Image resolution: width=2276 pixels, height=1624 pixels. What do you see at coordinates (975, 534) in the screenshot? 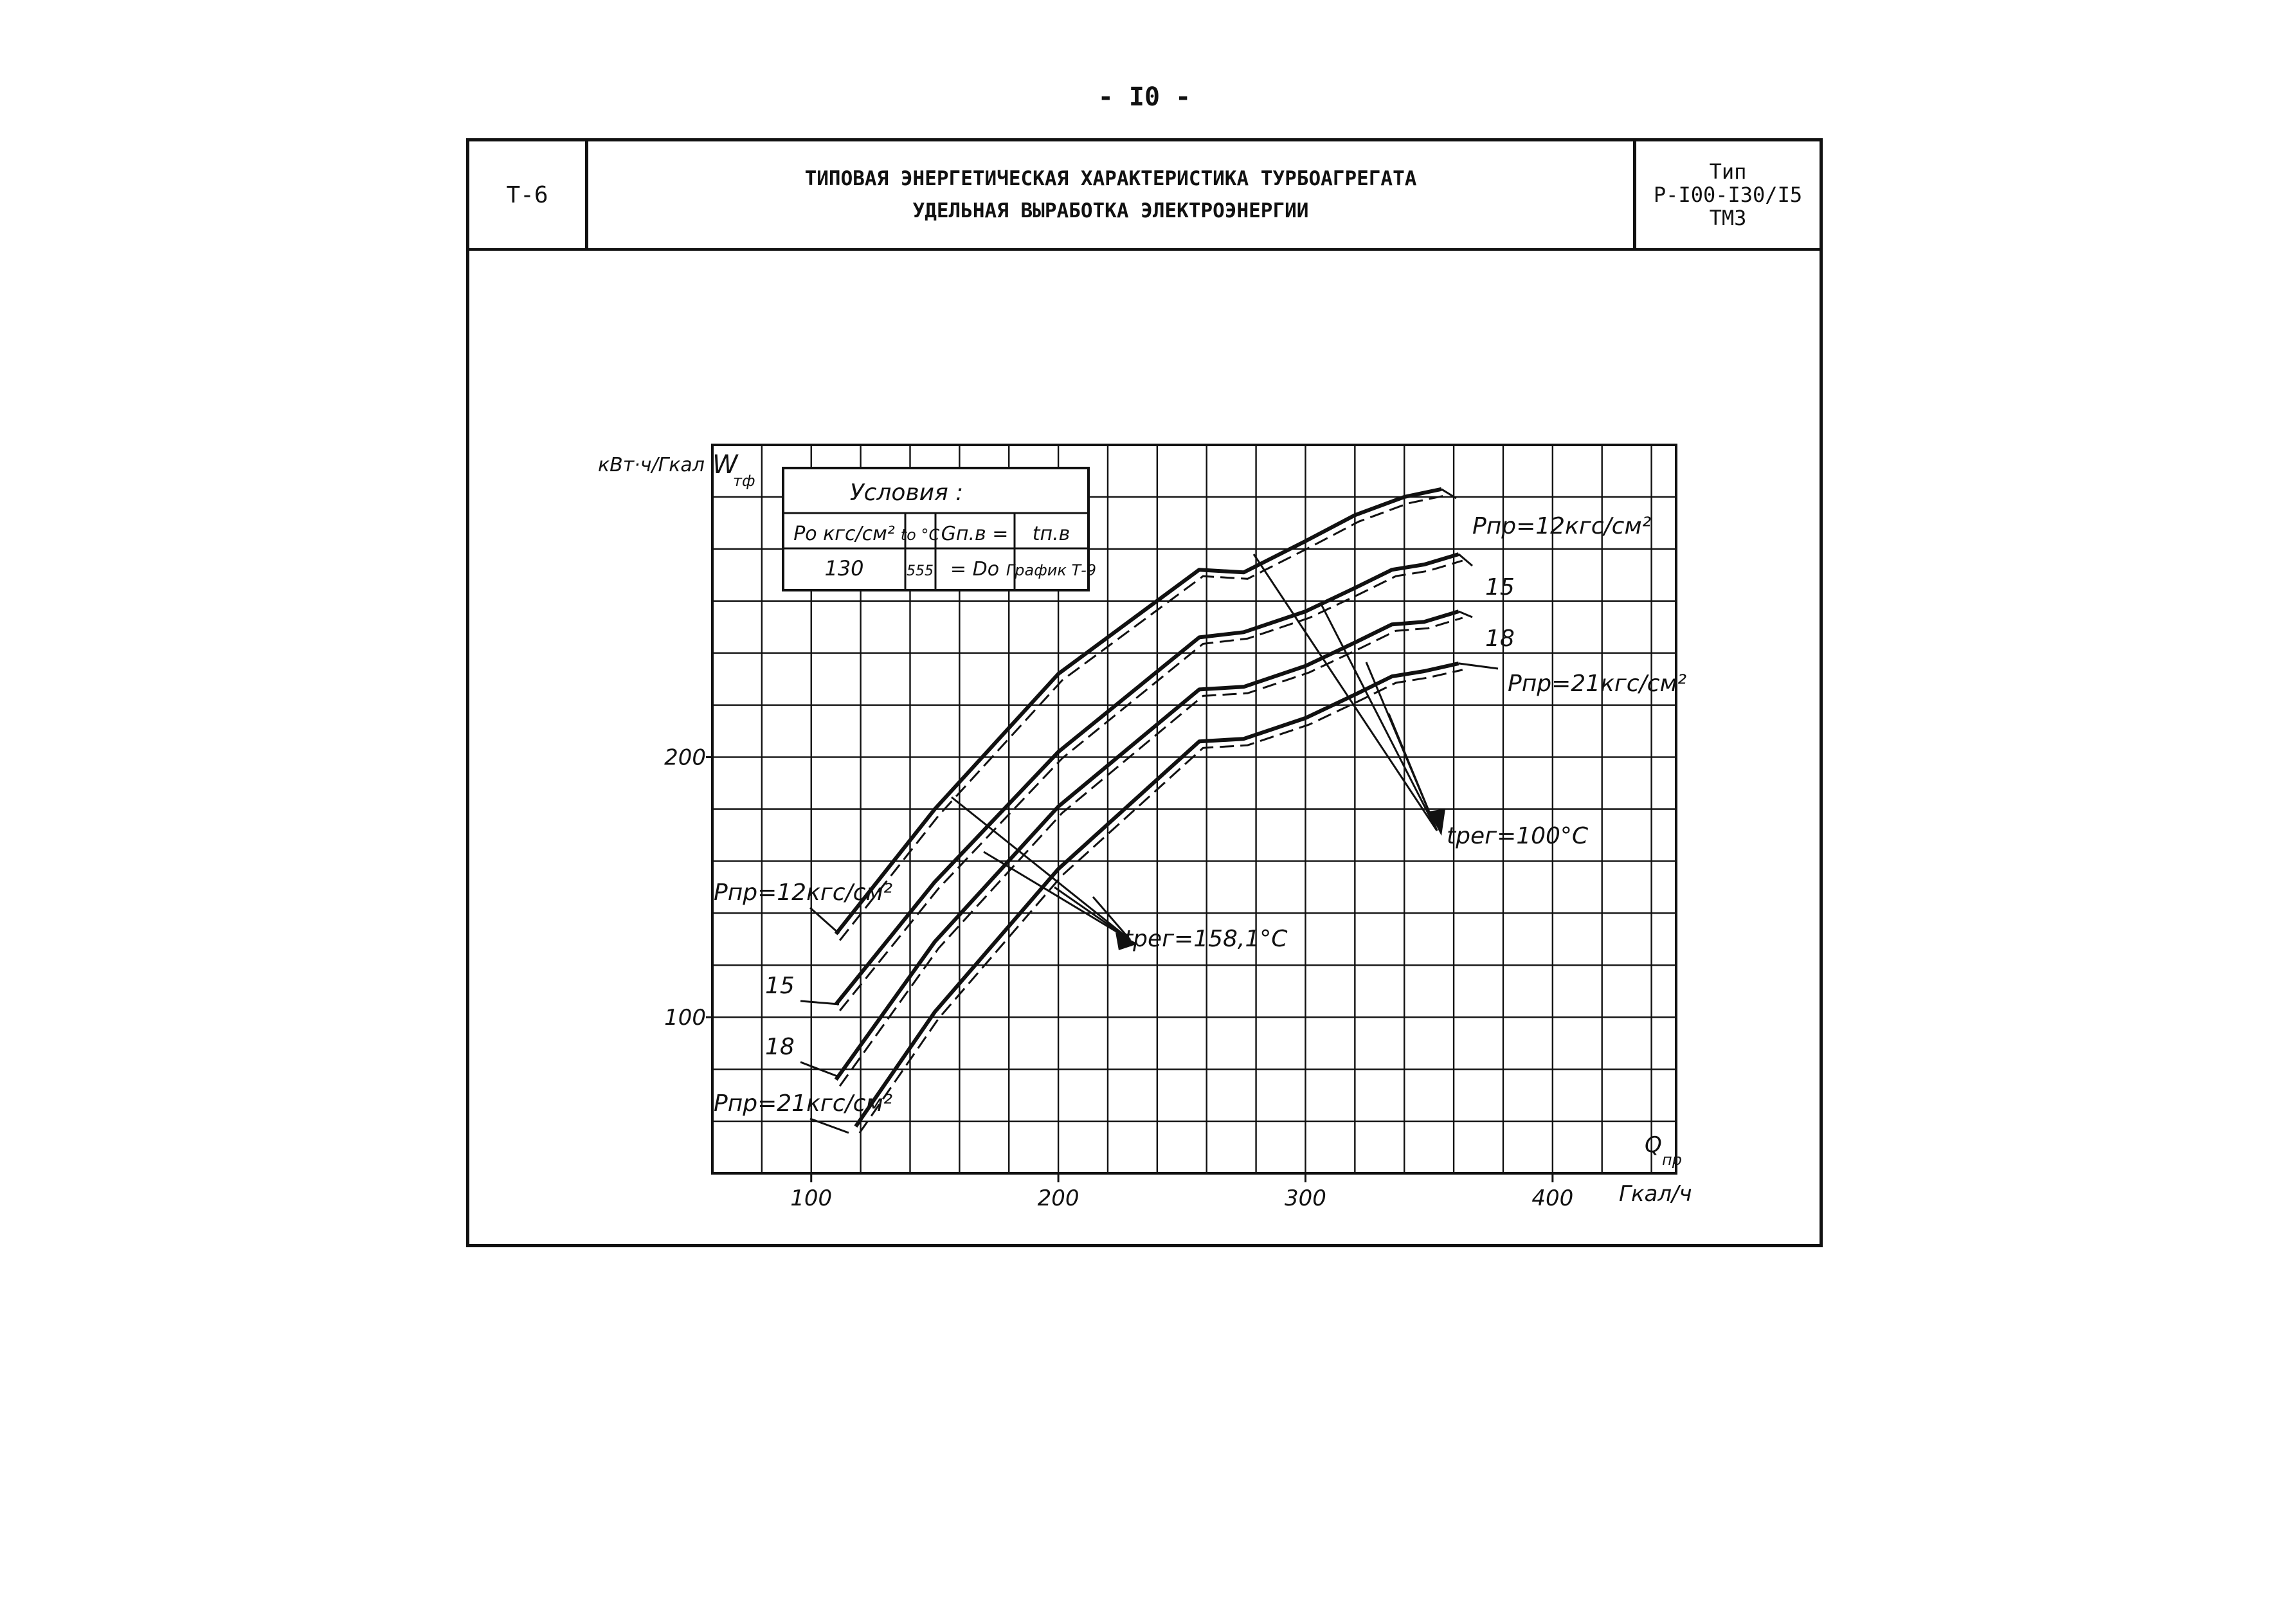
I see `conditions-gpv-header: Gп.в =` at bounding box center [975, 534].